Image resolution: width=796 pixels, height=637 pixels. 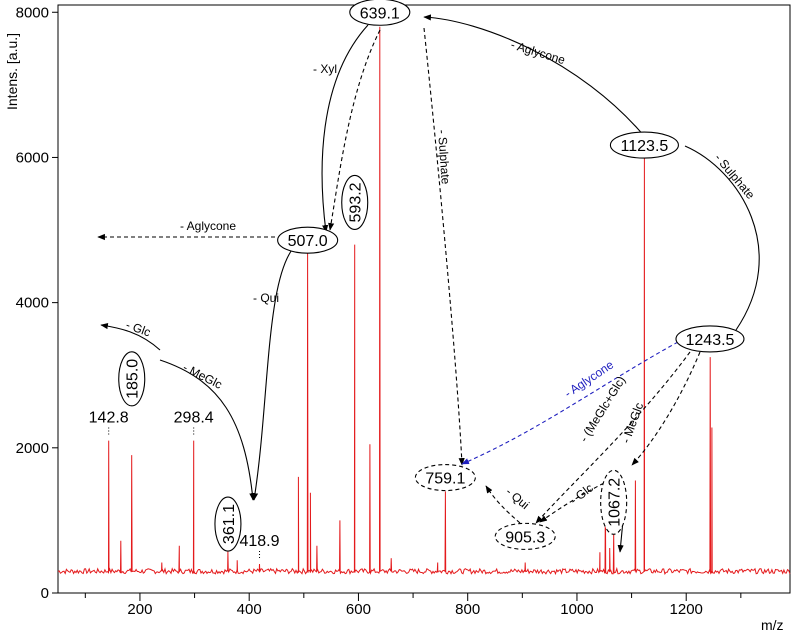 I want to click on x-tick-label: 400, so click(x=249, y=609).